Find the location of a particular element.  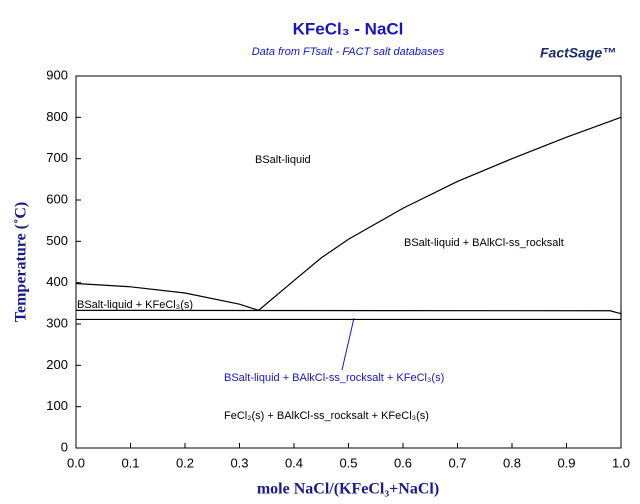

chart-title: KFeCl₃ - NaCl is located at coordinates (348, 28).